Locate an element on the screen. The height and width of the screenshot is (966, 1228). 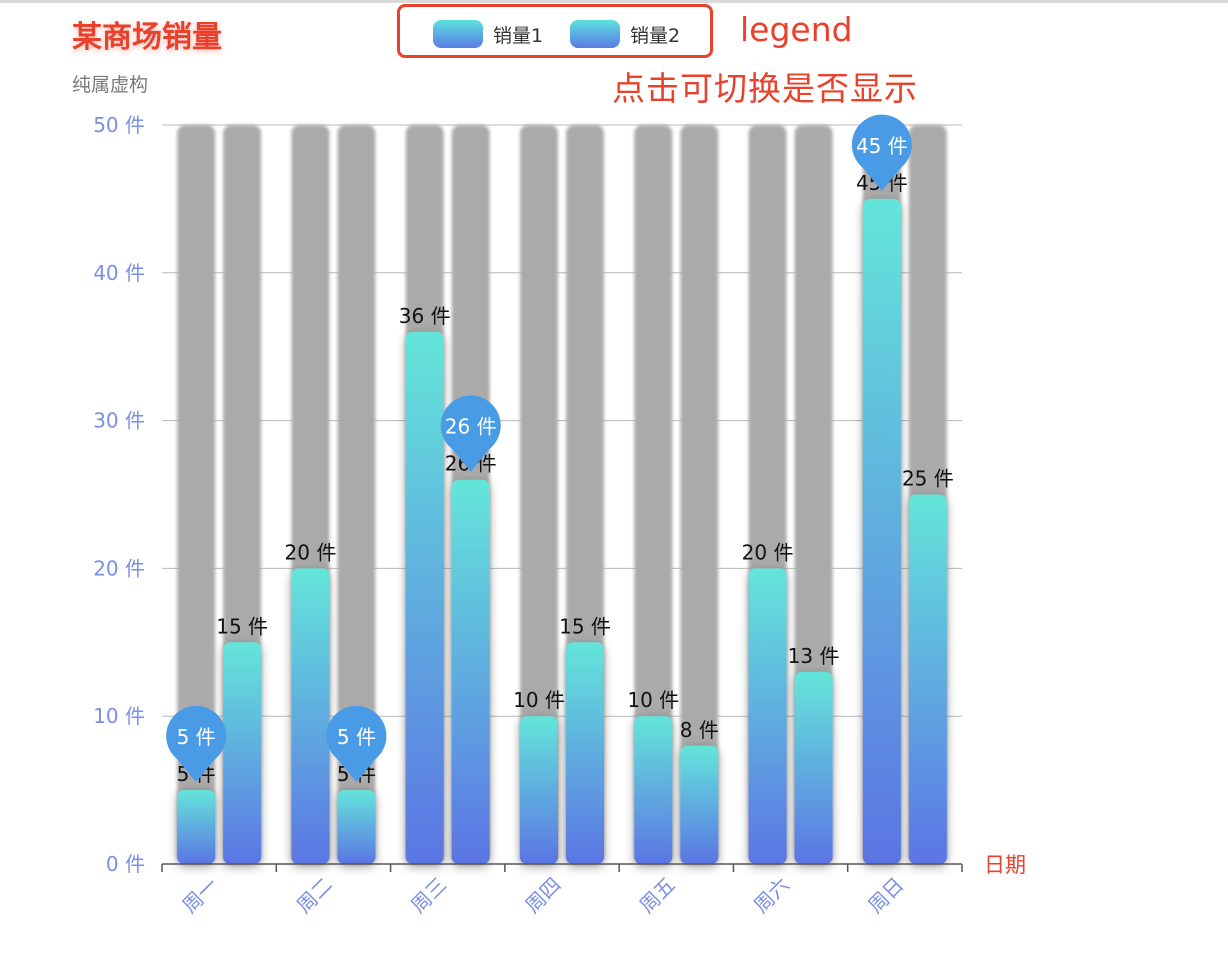
y-tick-label: 10 件 is located at coordinates (119, 716).